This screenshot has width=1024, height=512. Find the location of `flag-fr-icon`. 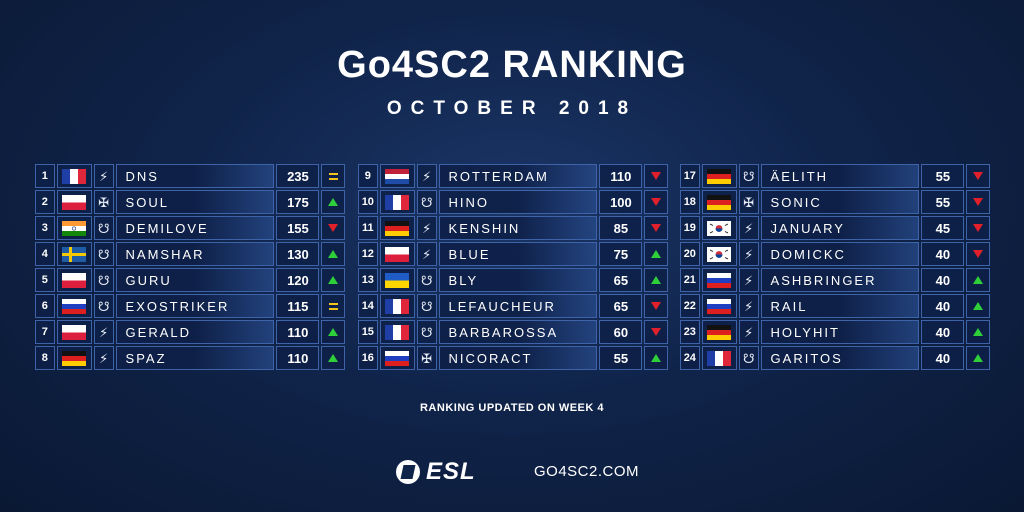

flag-fr-icon is located at coordinates (397, 202).